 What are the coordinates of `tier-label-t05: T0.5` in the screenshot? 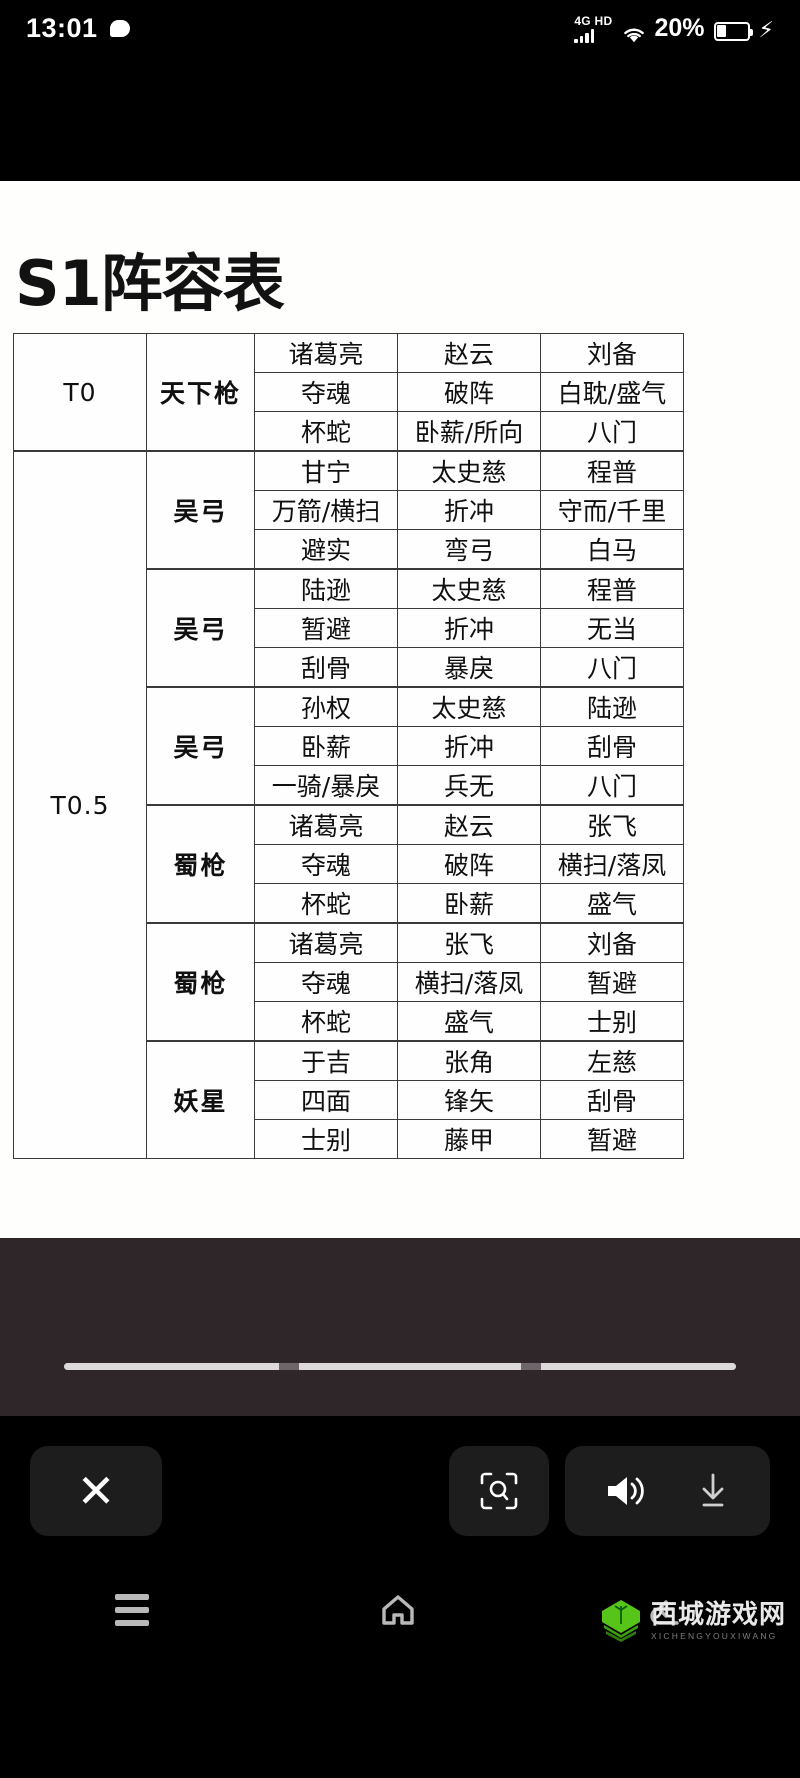 It's located at (80, 804).